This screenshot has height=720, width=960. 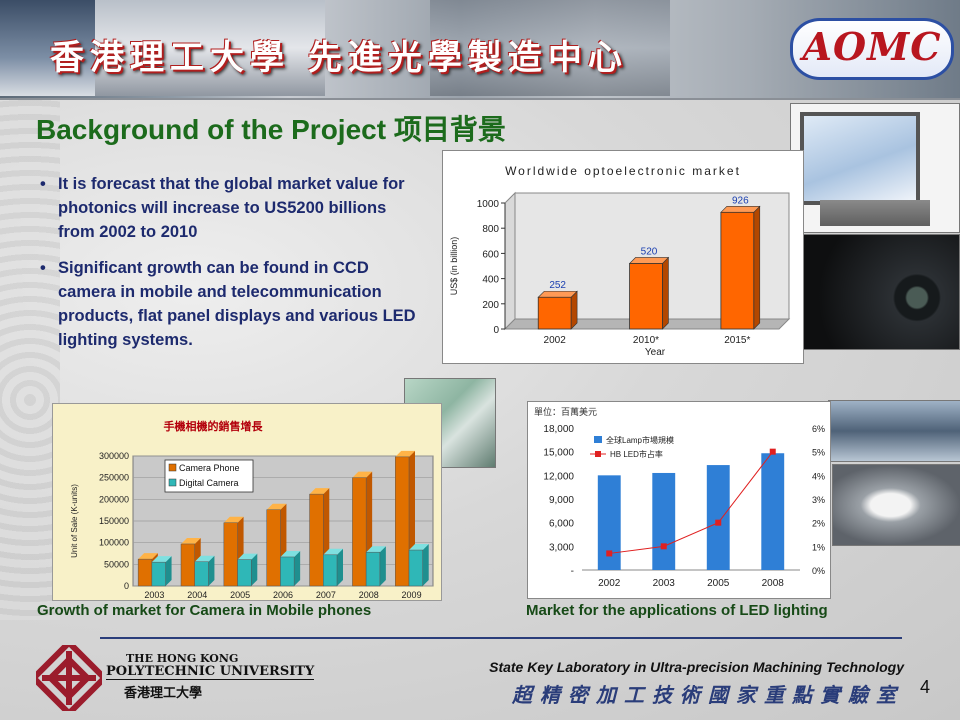 What do you see at coordinates (454, 266) in the screenshot?
I see `y-axis-label: US$ (in billion)` at bounding box center [454, 266].